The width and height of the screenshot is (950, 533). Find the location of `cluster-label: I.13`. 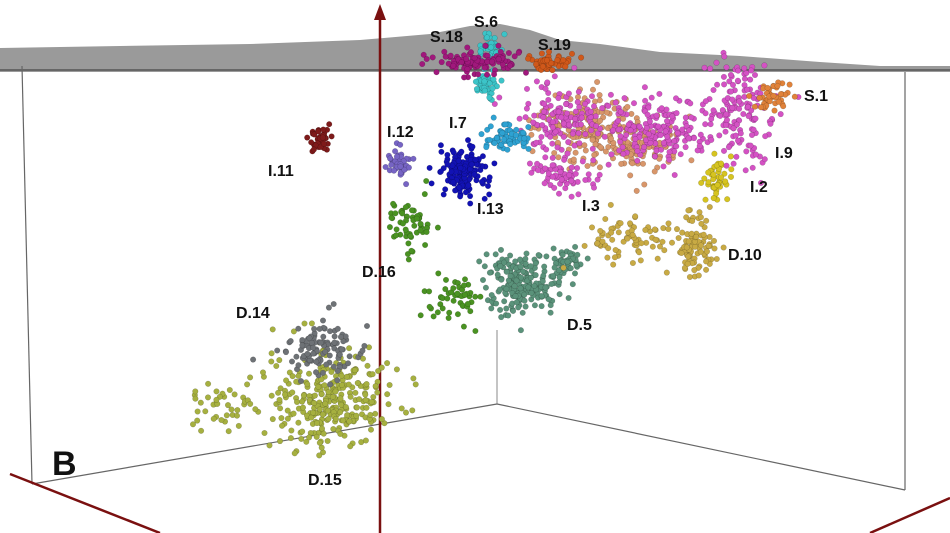

cluster-label: I.13 is located at coordinates (490, 209).